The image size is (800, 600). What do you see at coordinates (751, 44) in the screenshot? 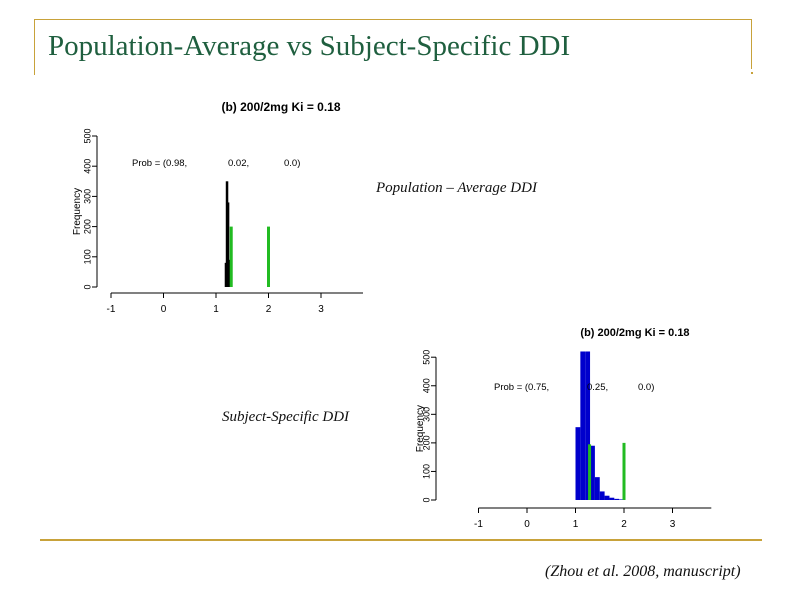
I see `title-frame-right` at bounding box center [751, 44].